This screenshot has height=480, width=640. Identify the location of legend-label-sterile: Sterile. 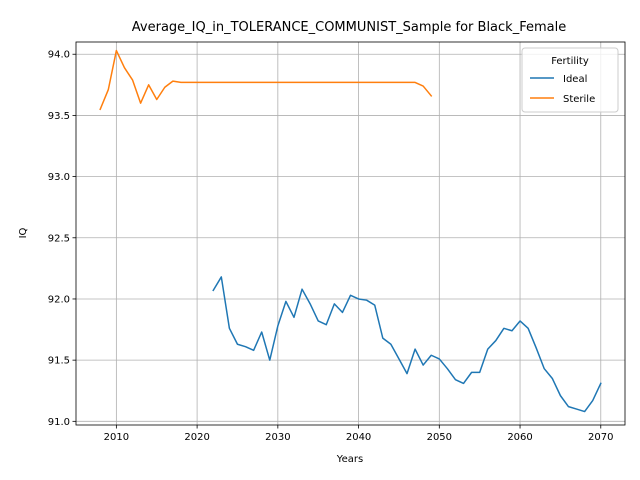
(579, 99).